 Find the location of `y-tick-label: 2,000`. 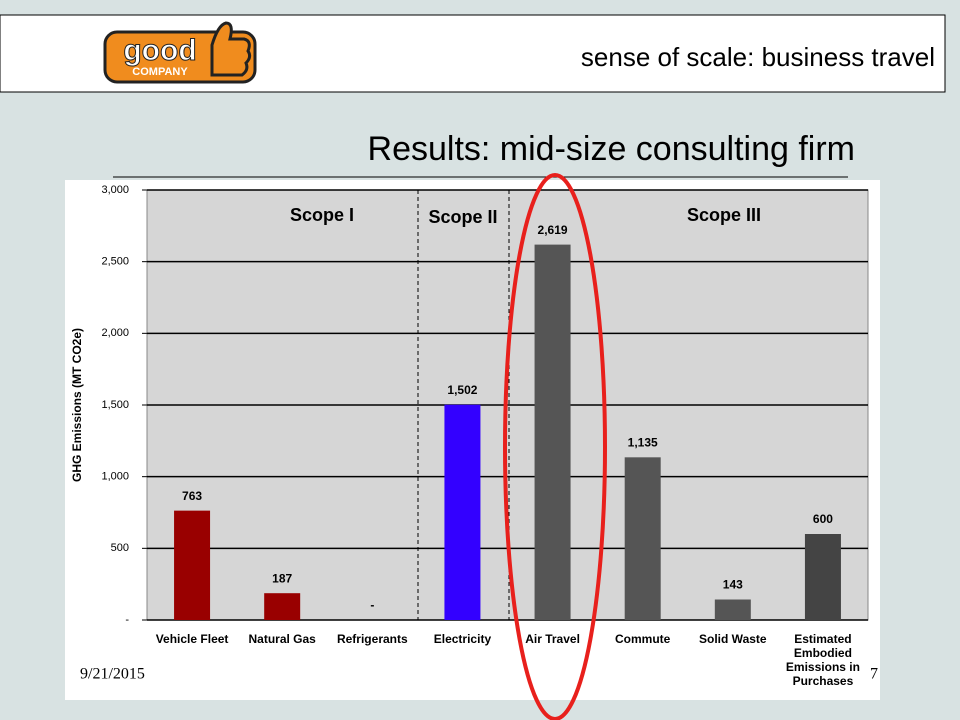

y-tick-label: 2,000 is located at coordinates (115, 333).